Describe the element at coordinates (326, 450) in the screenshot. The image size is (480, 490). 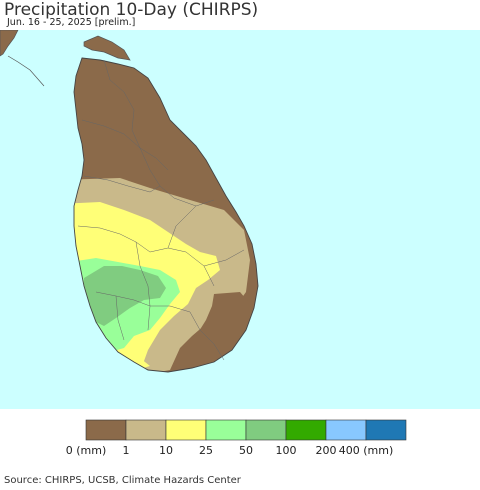
I see `legend-tick-label: 200` at that location.